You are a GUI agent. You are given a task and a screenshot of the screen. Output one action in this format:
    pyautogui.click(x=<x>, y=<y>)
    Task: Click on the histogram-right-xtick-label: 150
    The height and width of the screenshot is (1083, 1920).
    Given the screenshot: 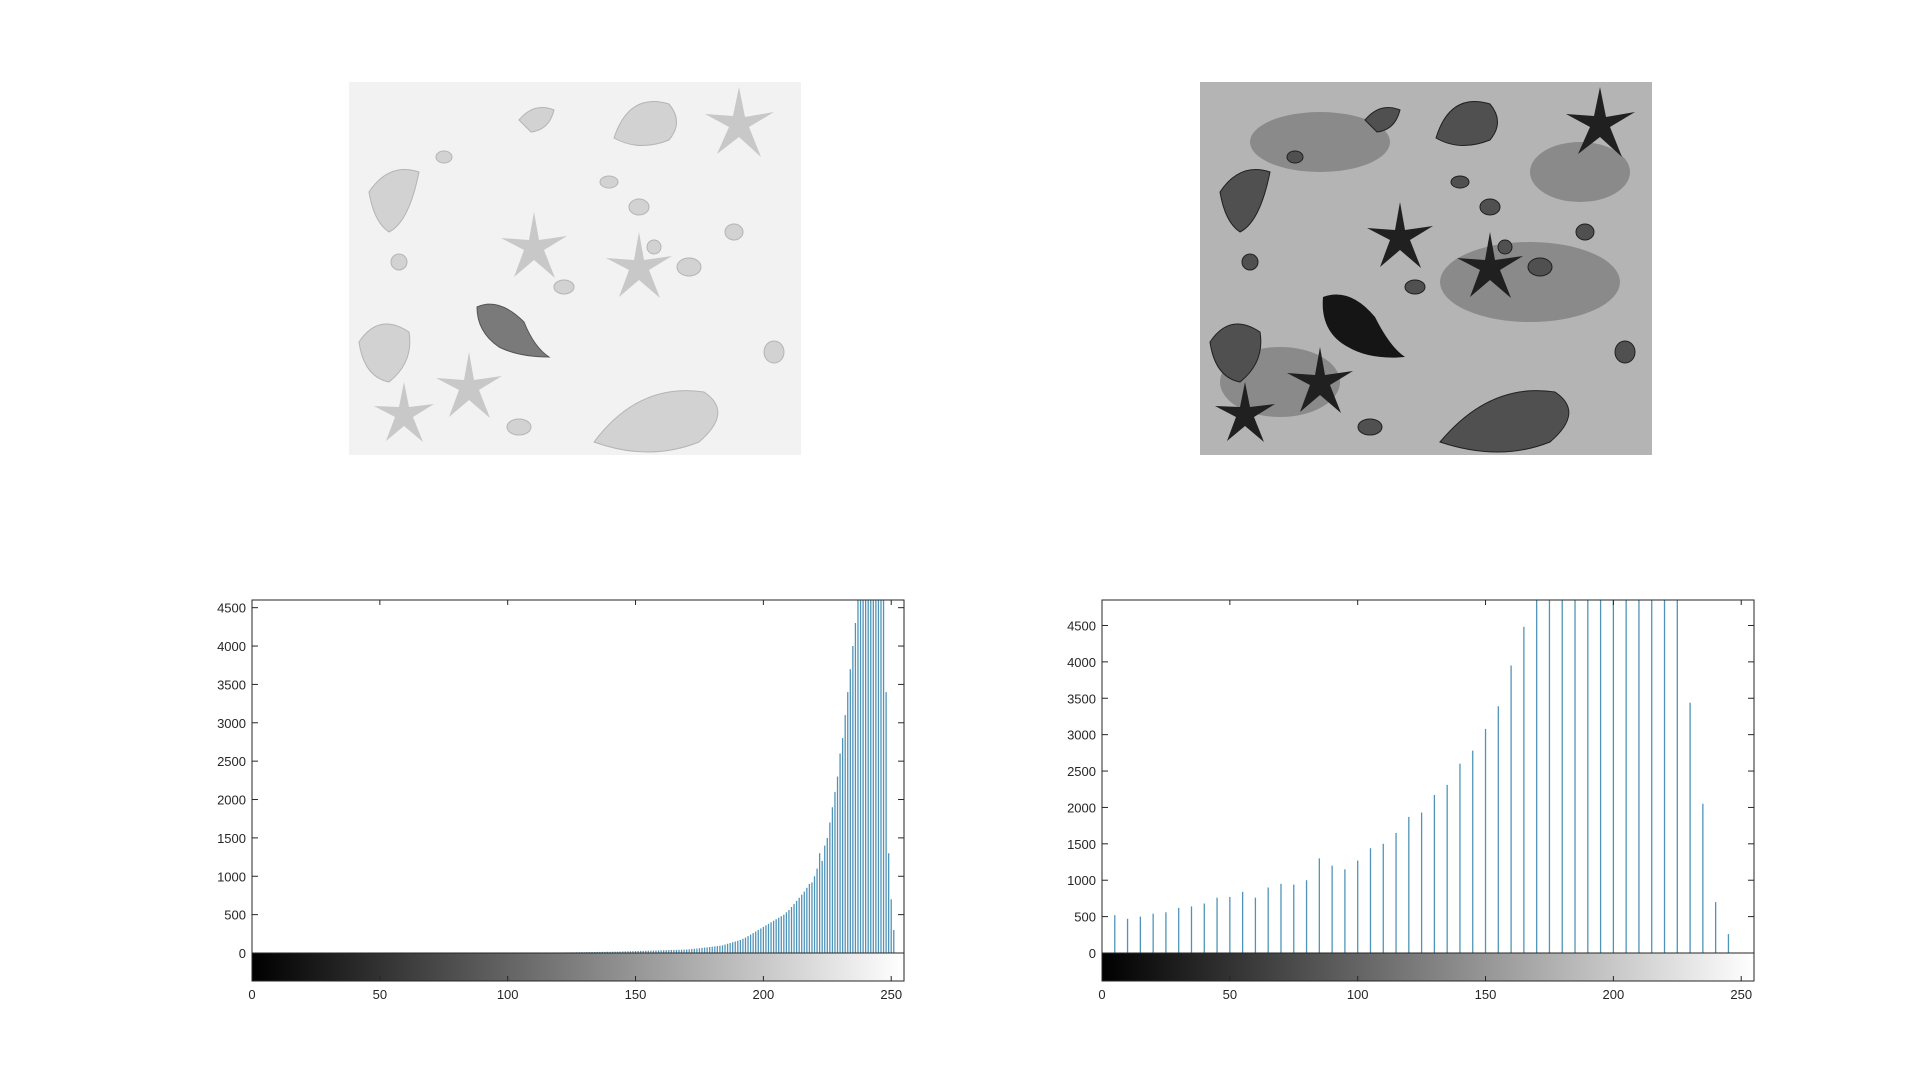 What is the action you would take?
    pyautogui.click(x=1486, y=994)
    